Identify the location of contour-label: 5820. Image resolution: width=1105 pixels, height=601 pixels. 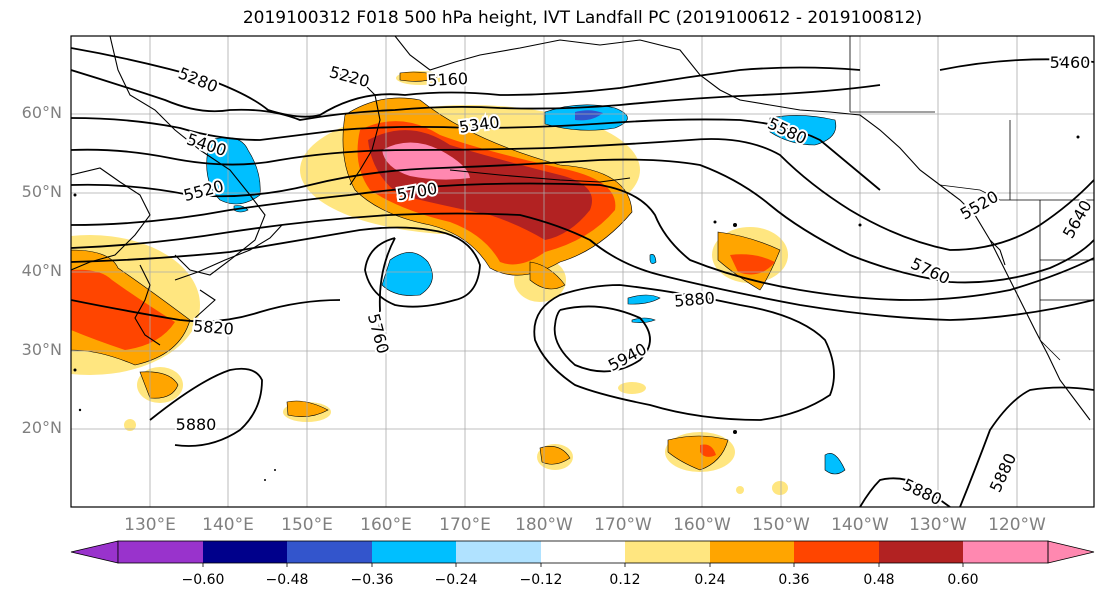
(213, 327).